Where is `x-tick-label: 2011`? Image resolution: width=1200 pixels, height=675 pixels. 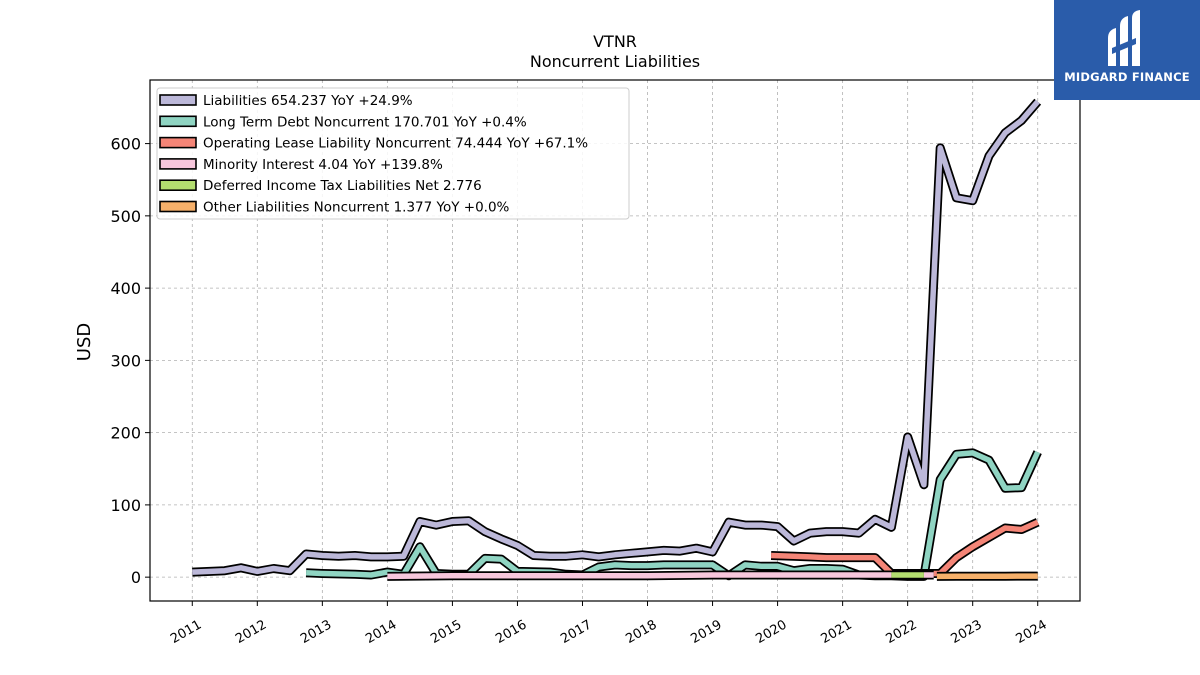 x-tick-label: 2011 is located at coordinates (186, 632).